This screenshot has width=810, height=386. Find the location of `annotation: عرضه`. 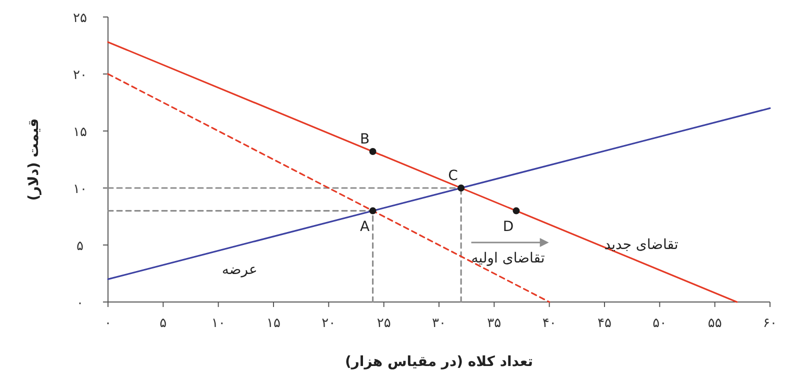

annotation: عرضه is located at coordinates (240, 270).